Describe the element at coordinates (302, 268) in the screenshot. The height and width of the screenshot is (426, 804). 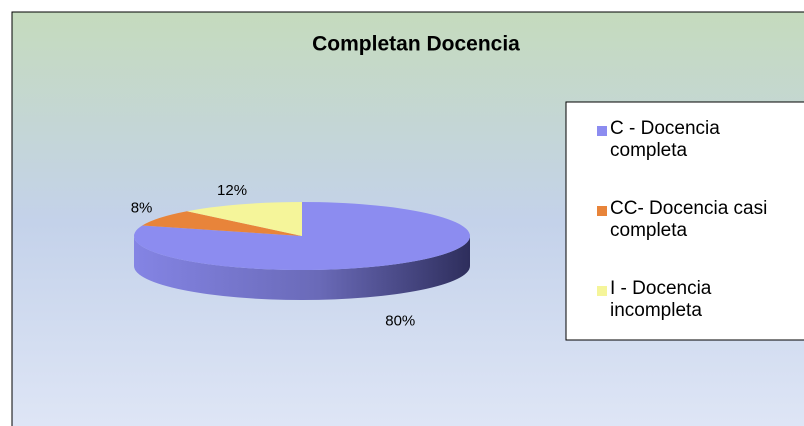
I see `pie-side` at that location.